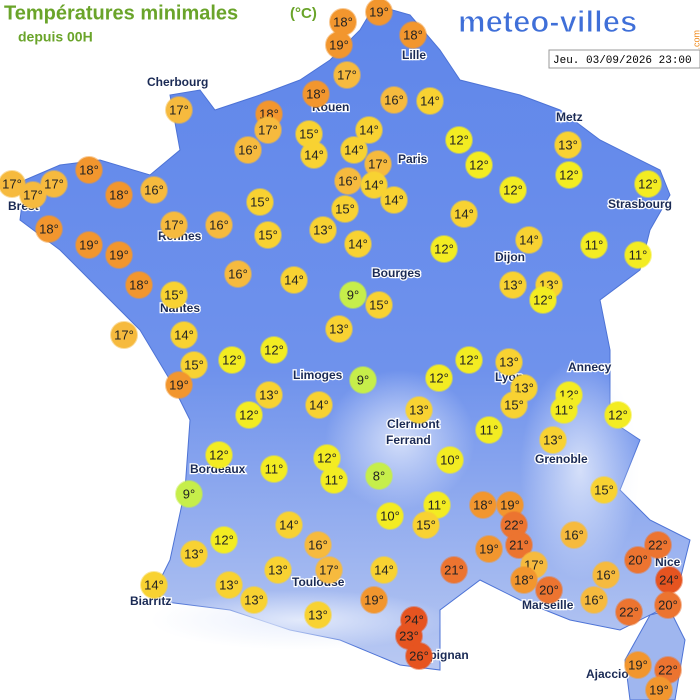 This screenshot has height=700, width=700. I want to click on temperature-label: 24°, so click(669, 579).